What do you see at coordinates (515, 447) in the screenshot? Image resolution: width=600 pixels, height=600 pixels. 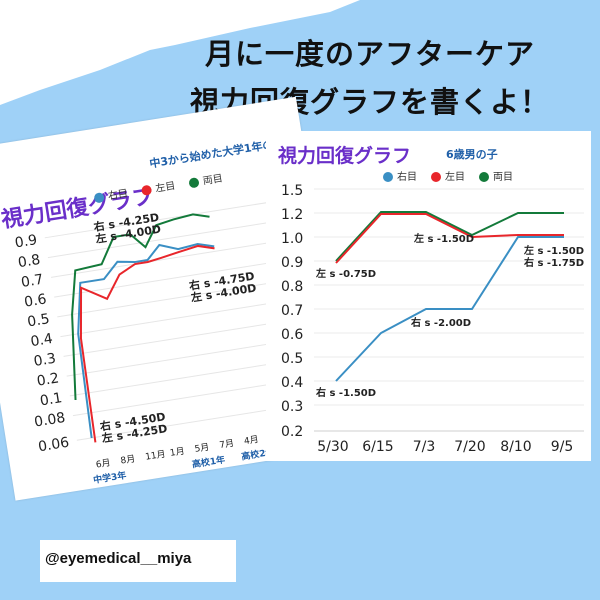 I see `svg-text: 8/10` at bounding box center [515, 447].